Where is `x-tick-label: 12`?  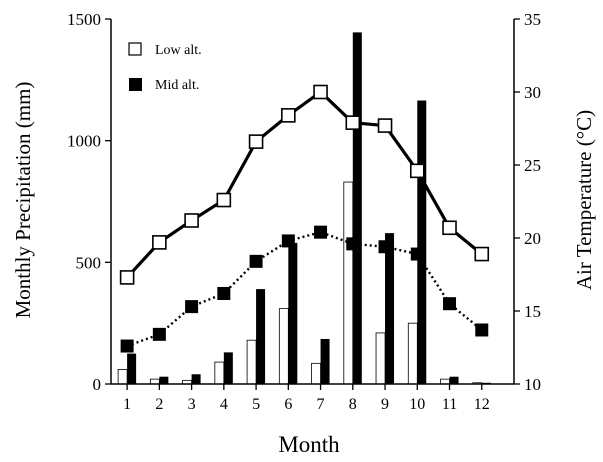 x-tick-label: 12 is located at coordinates (482, 404).